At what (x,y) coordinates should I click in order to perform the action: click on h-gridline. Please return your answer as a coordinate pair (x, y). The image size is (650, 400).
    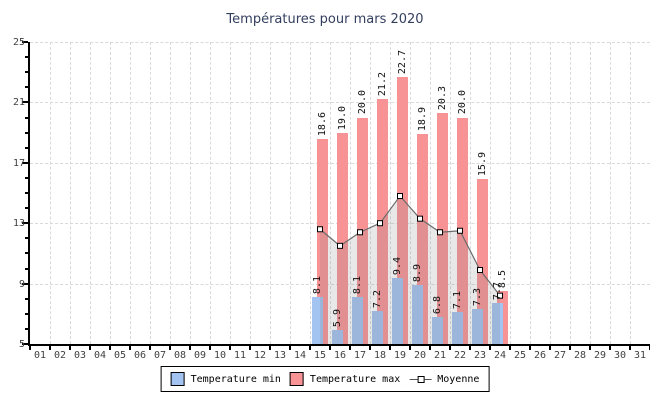
    Looking at the image, I should click on (340, 103).